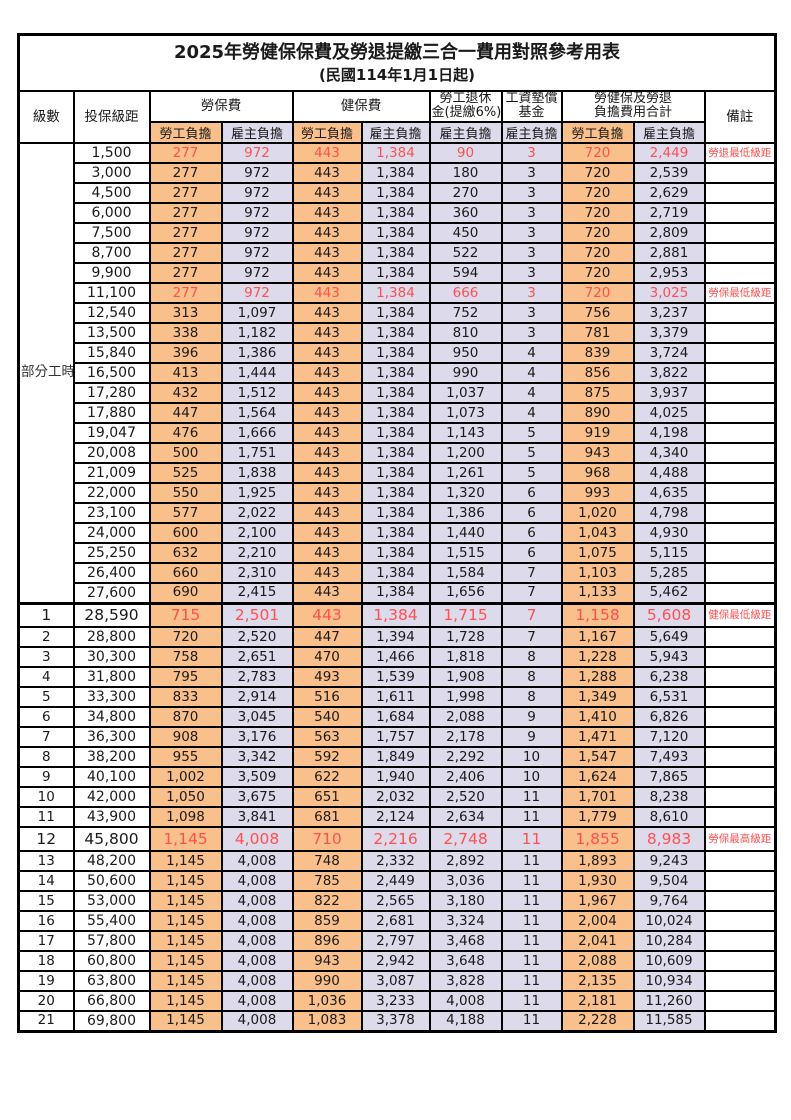  What do you see at coordinates (597, 817) in the screenshot?
I see `value-cell: 1,779` at bounding box center [597, 817].